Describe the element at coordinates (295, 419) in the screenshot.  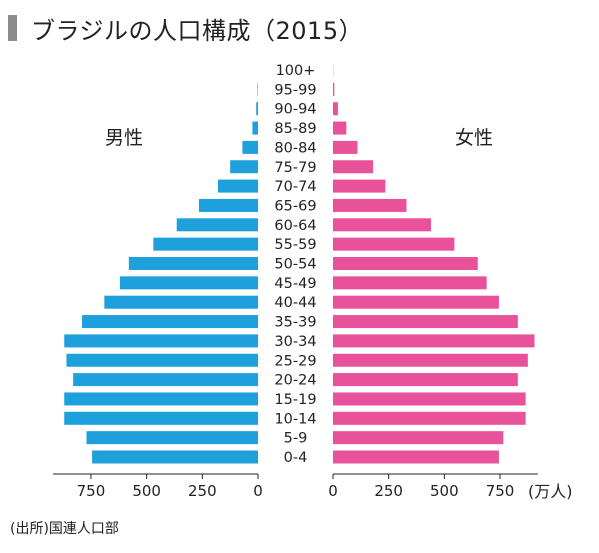
I see `age-label-10-14: 10-14` at that location.